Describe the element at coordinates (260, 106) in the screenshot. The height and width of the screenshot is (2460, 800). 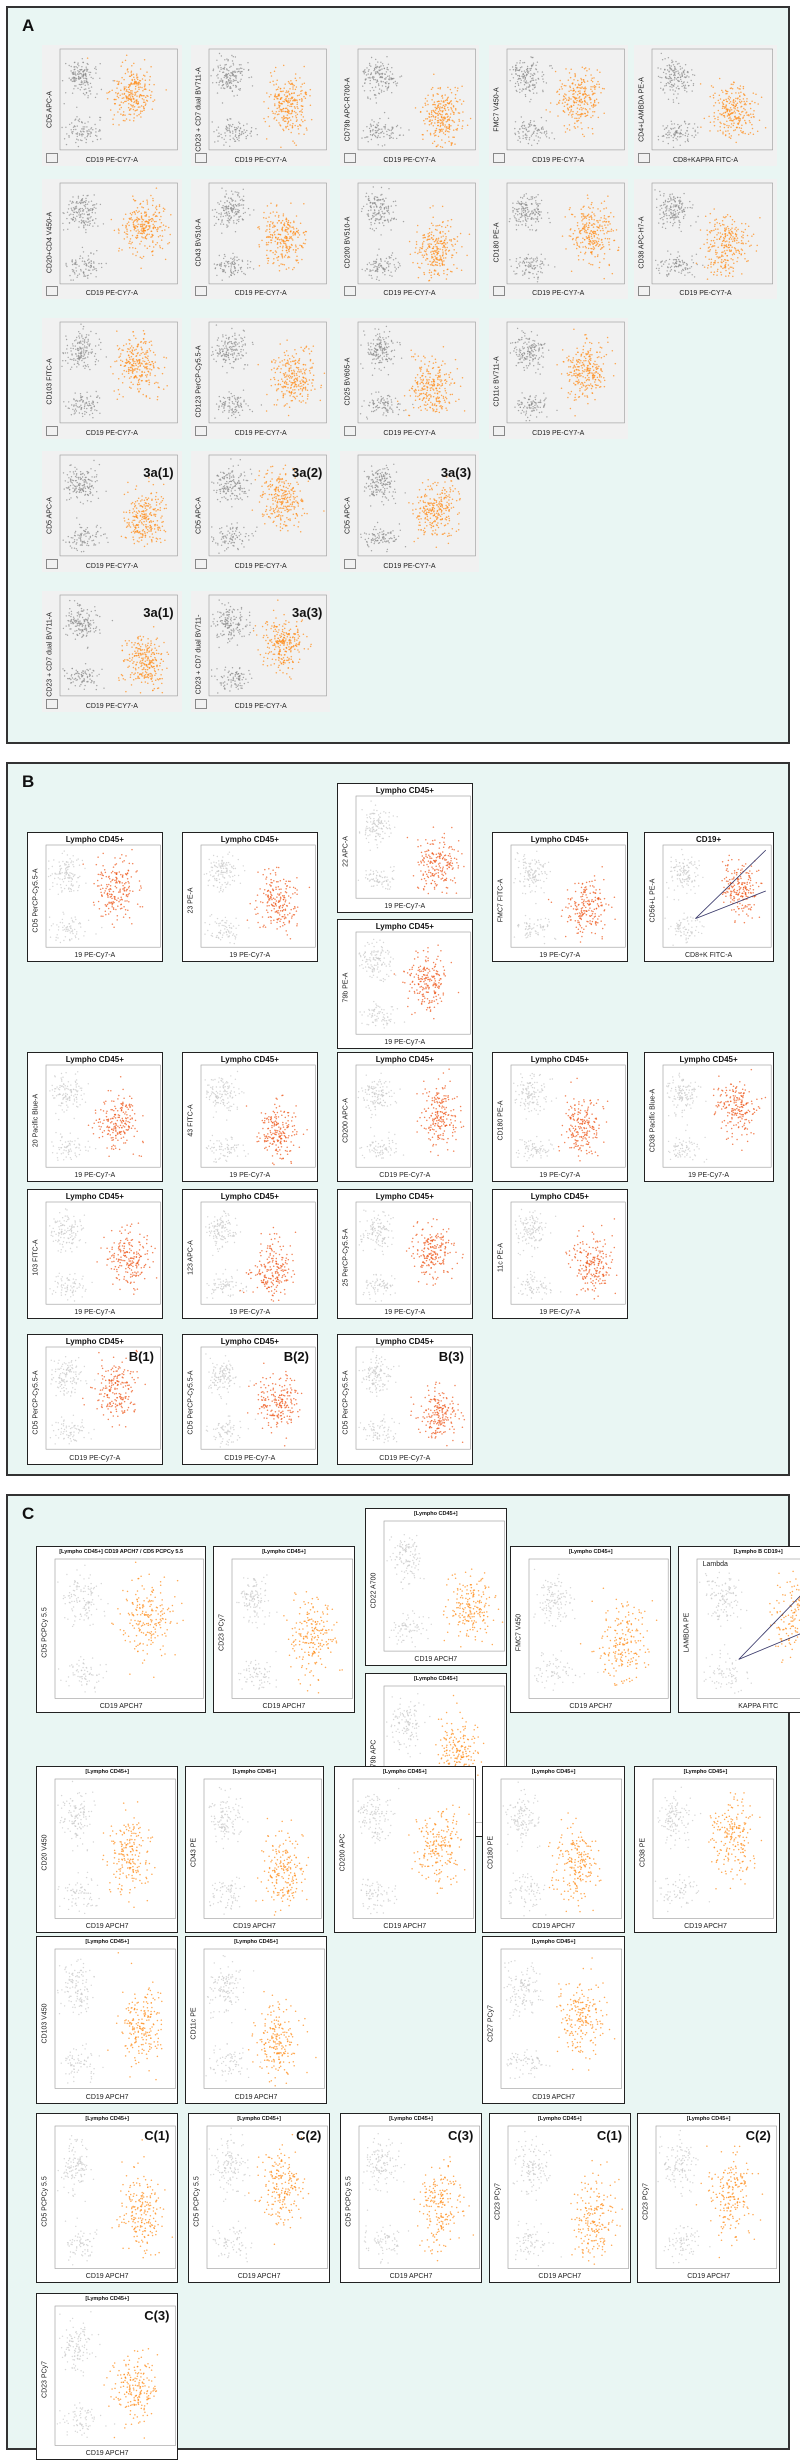
I see `scatter-plot: CD19 PE-CY7-A CD23 + CD7 dual BV711-A` at that location.